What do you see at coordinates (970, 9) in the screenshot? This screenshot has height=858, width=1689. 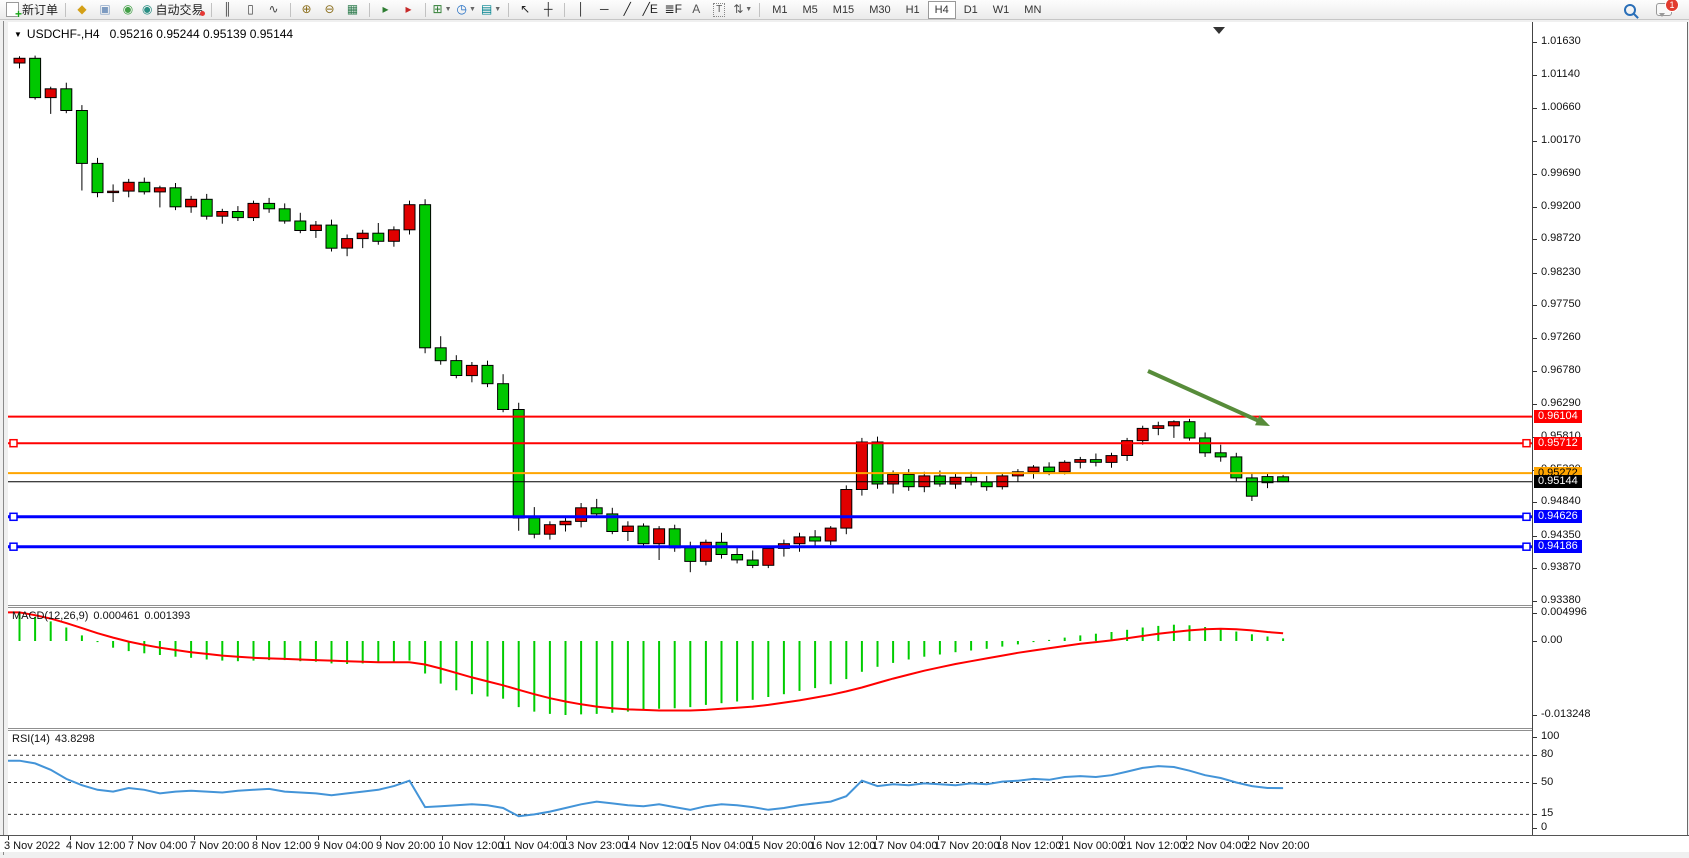 I see `timeframe-button-d1: D1` at bounding box center [970, 9].